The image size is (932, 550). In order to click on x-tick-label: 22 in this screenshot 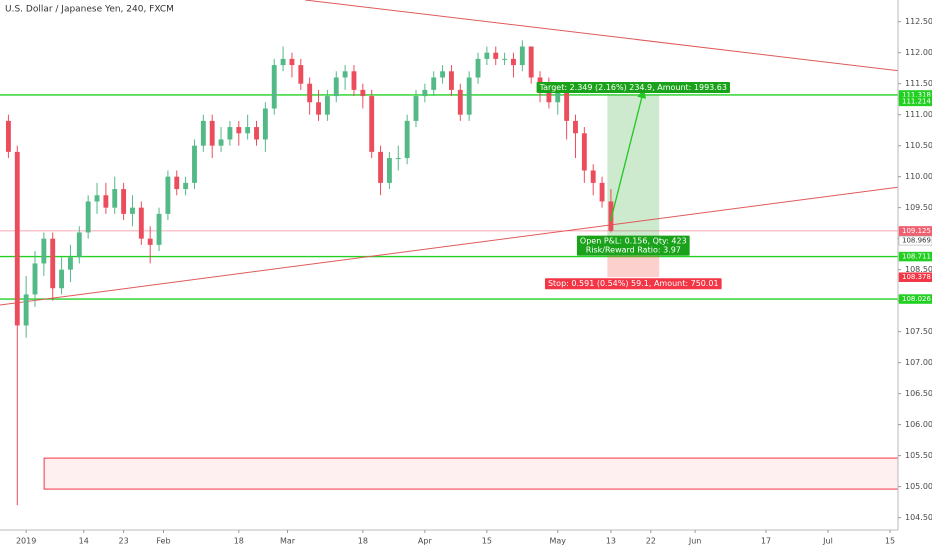, I will do `click(651, 541)`.